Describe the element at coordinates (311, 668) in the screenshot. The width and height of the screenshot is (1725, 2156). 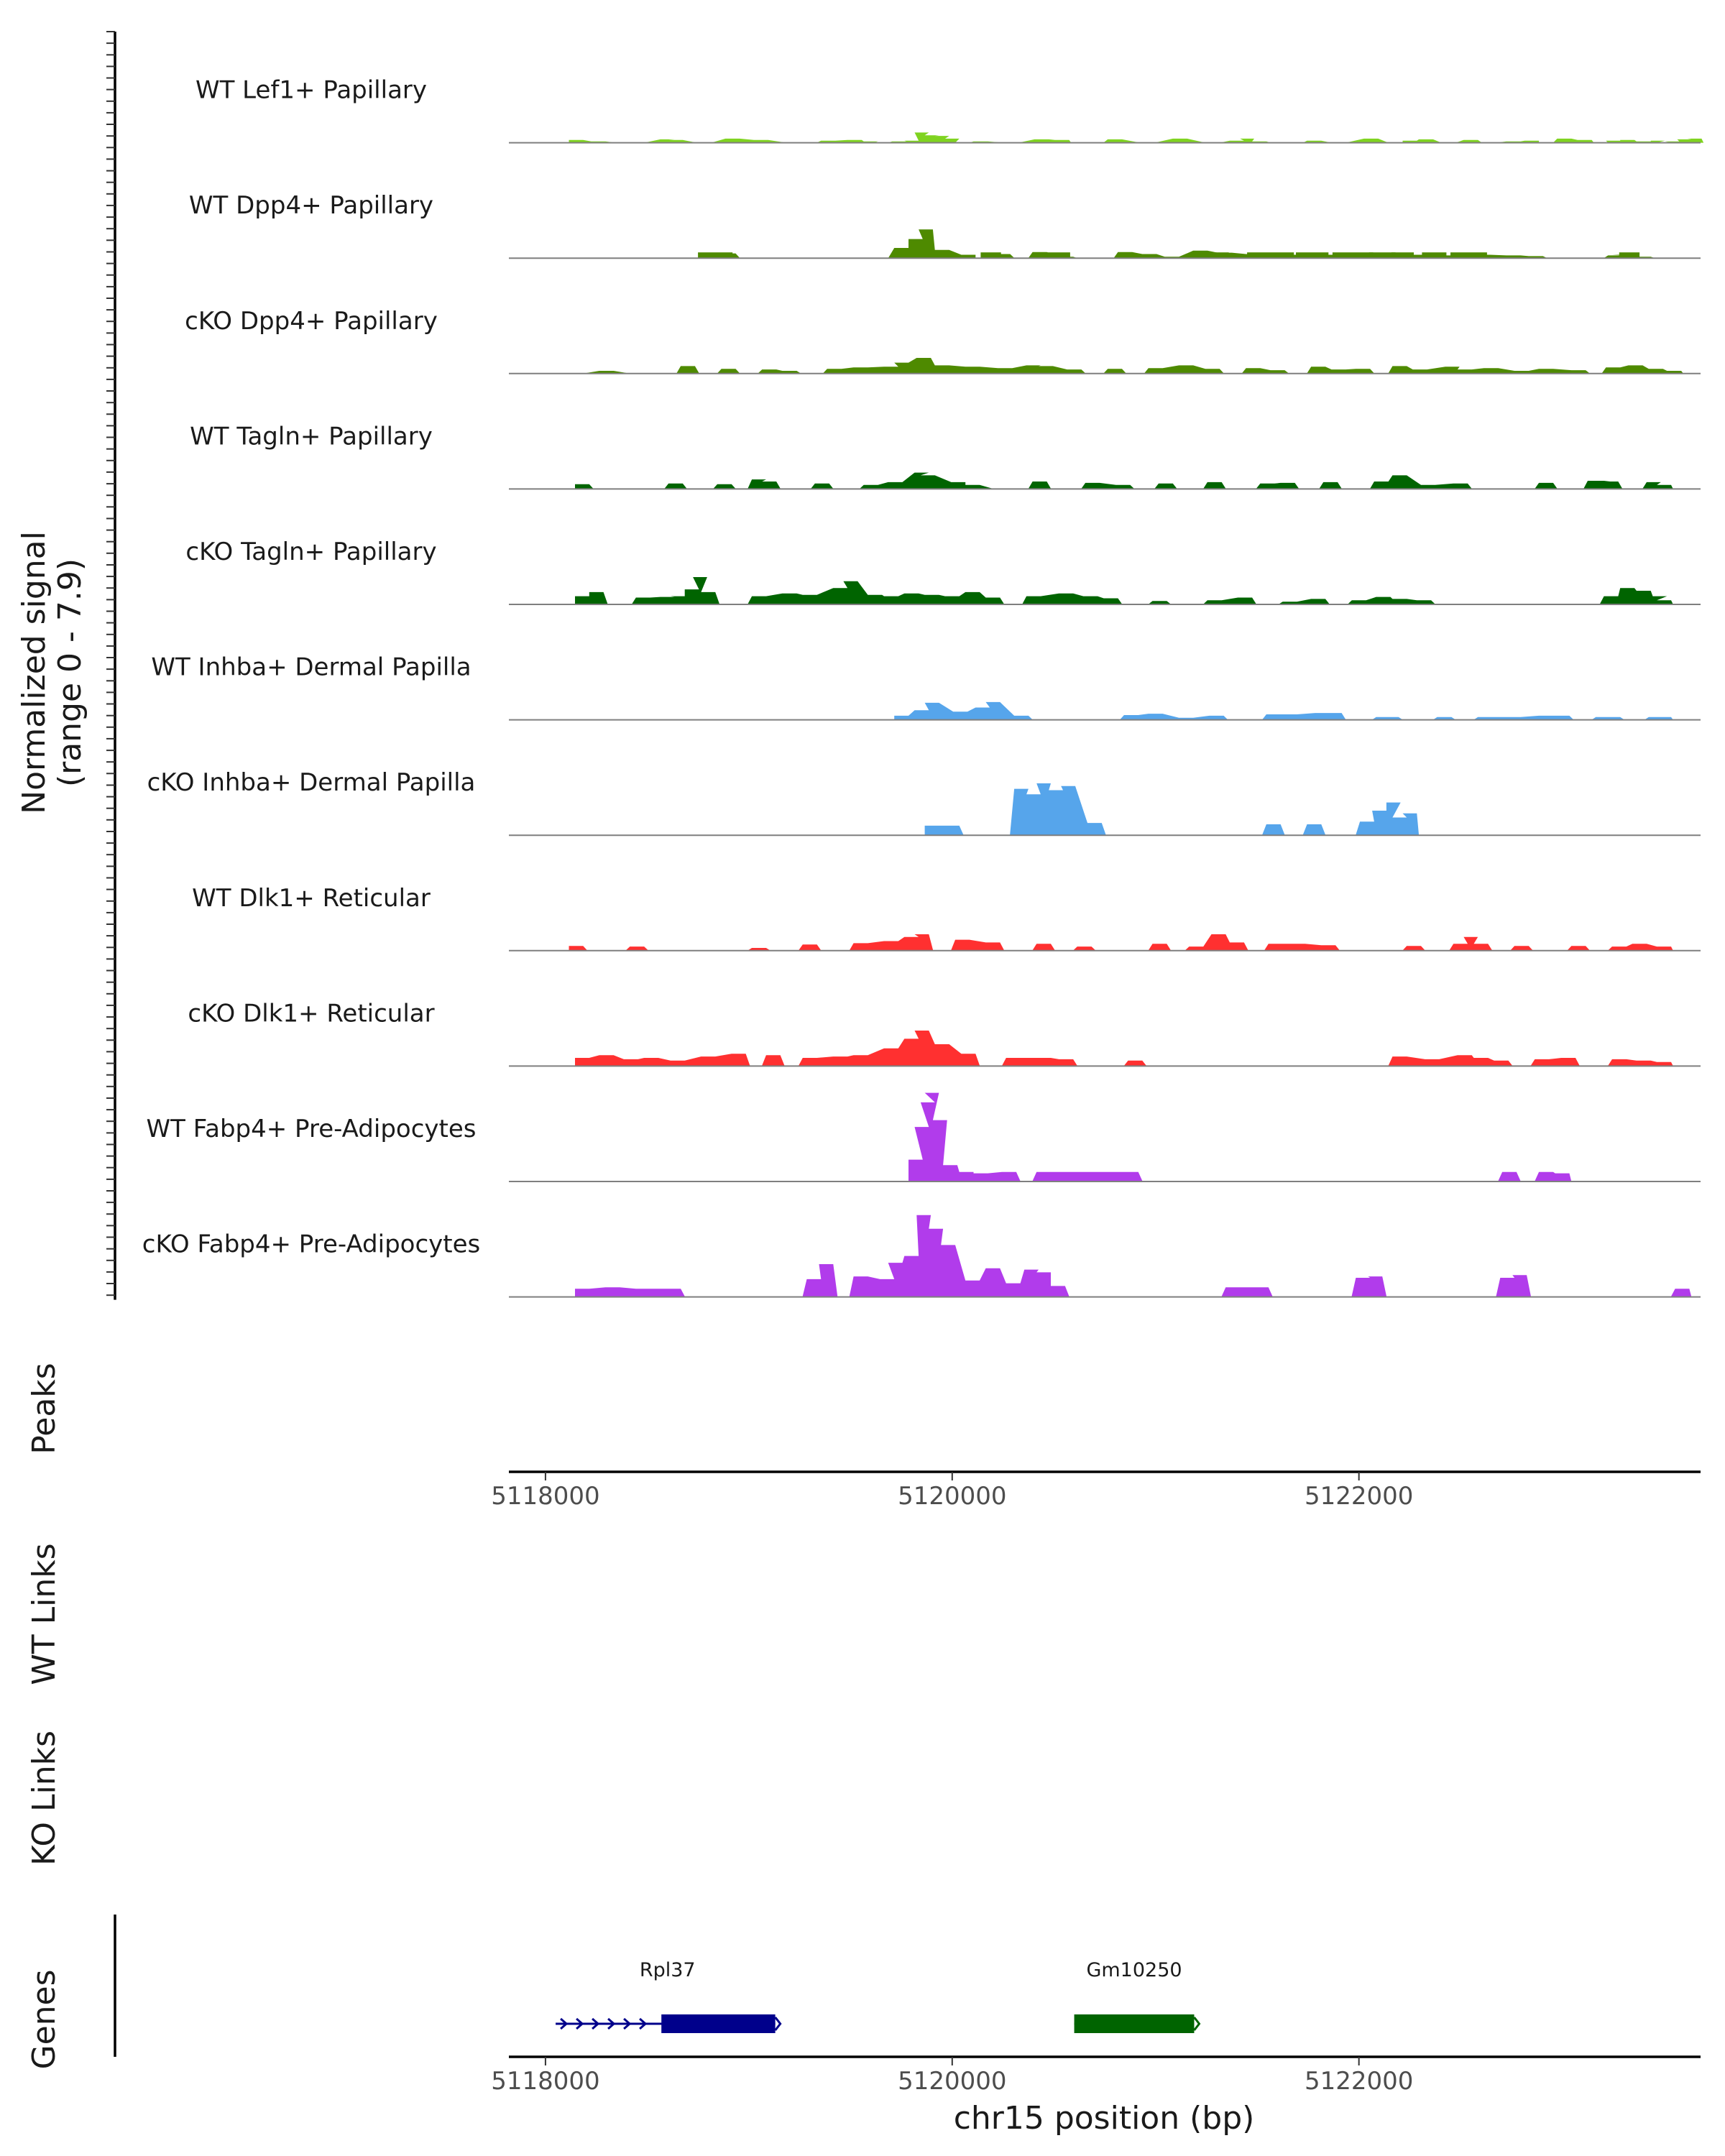
I see `track-label: WT Inhba+ Dermal Papilla` at that location.